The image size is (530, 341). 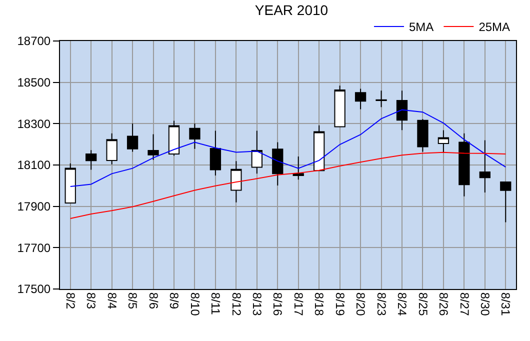 What do you see at coordinates (257, 304) in the screenshot?
I see `x-tick-label: 8/13` at bounding box center [257, 304].